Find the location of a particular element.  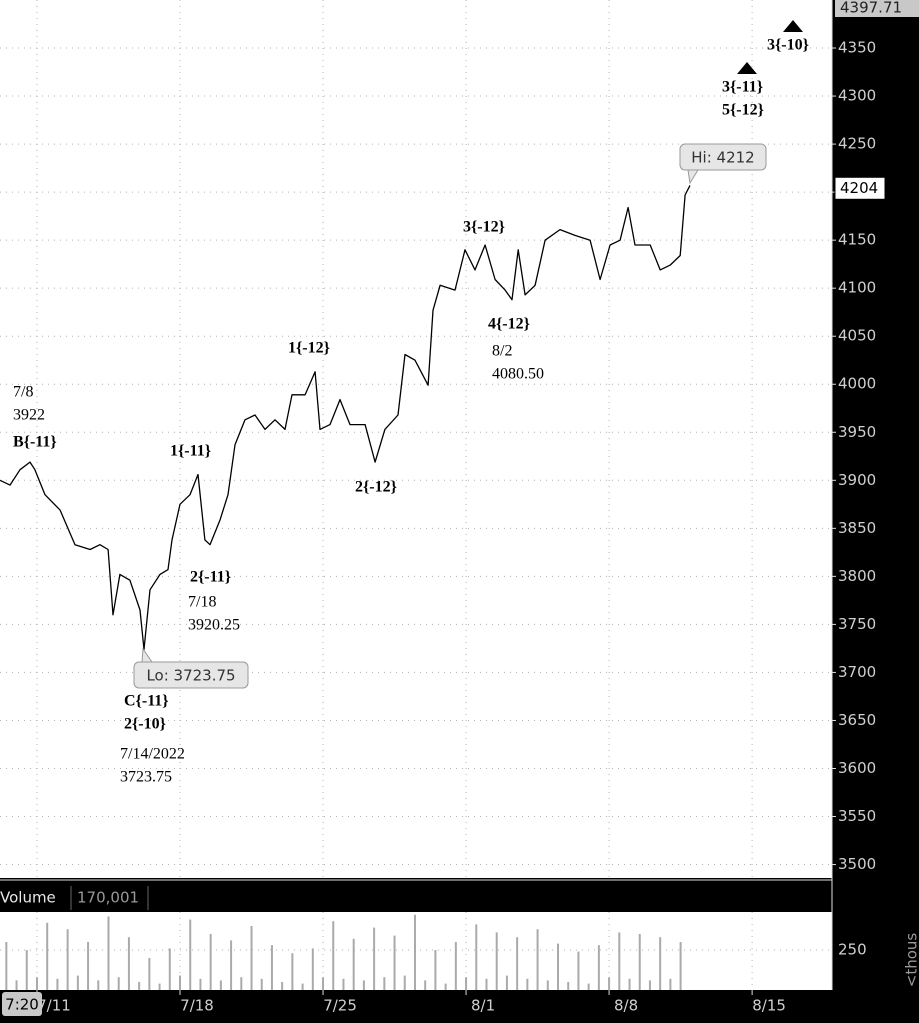

x-tick-label: 7/25 is located at coordinates (340, 1006).